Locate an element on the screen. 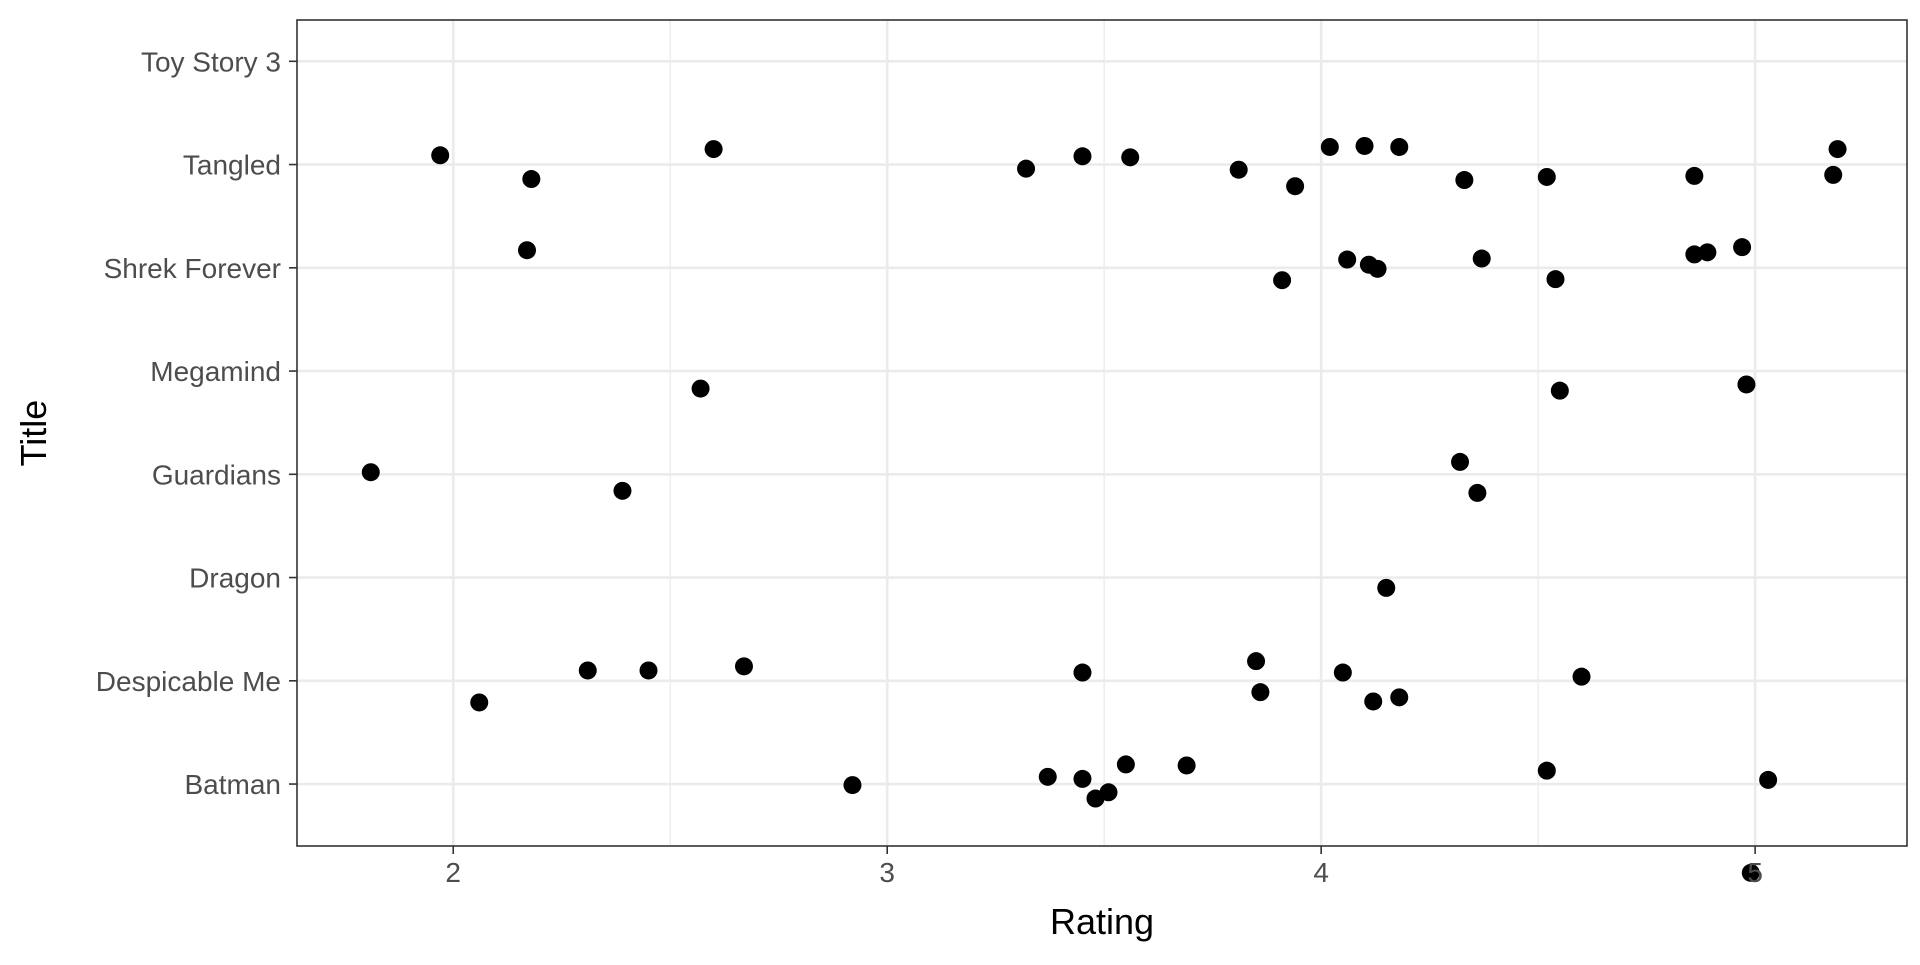 The image size is (1920, 965). x-axis-title: Rating is located at coordinates (1102, 921).